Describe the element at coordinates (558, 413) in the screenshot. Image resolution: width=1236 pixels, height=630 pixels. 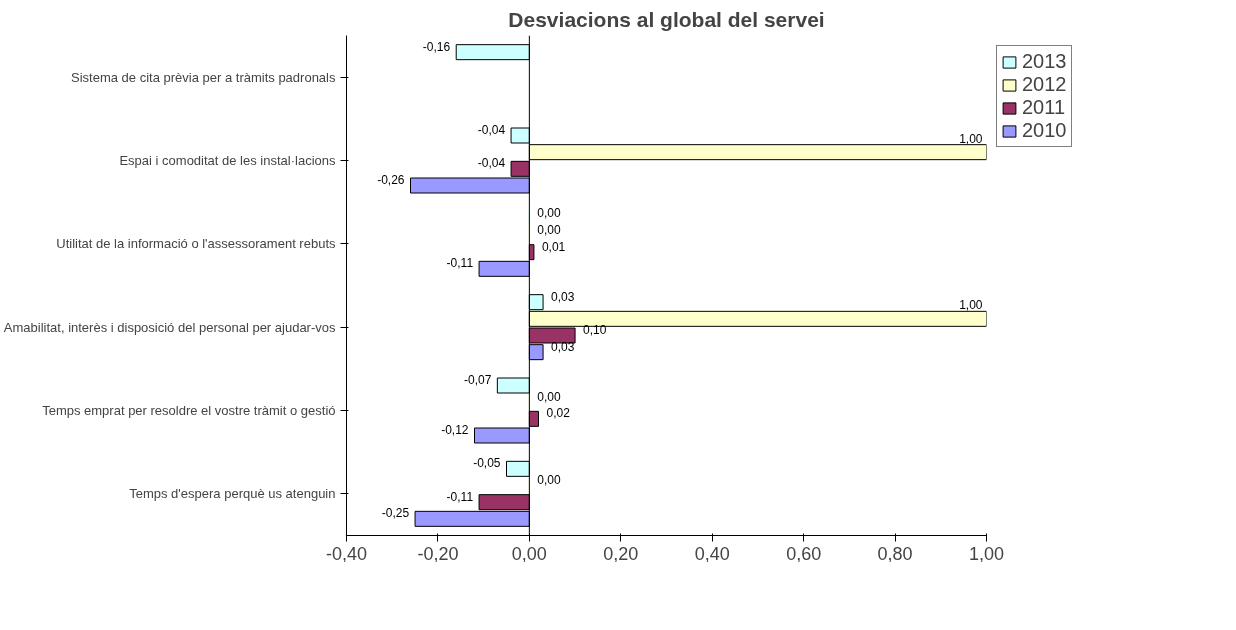
I see `data-label: 0,02` at that location.